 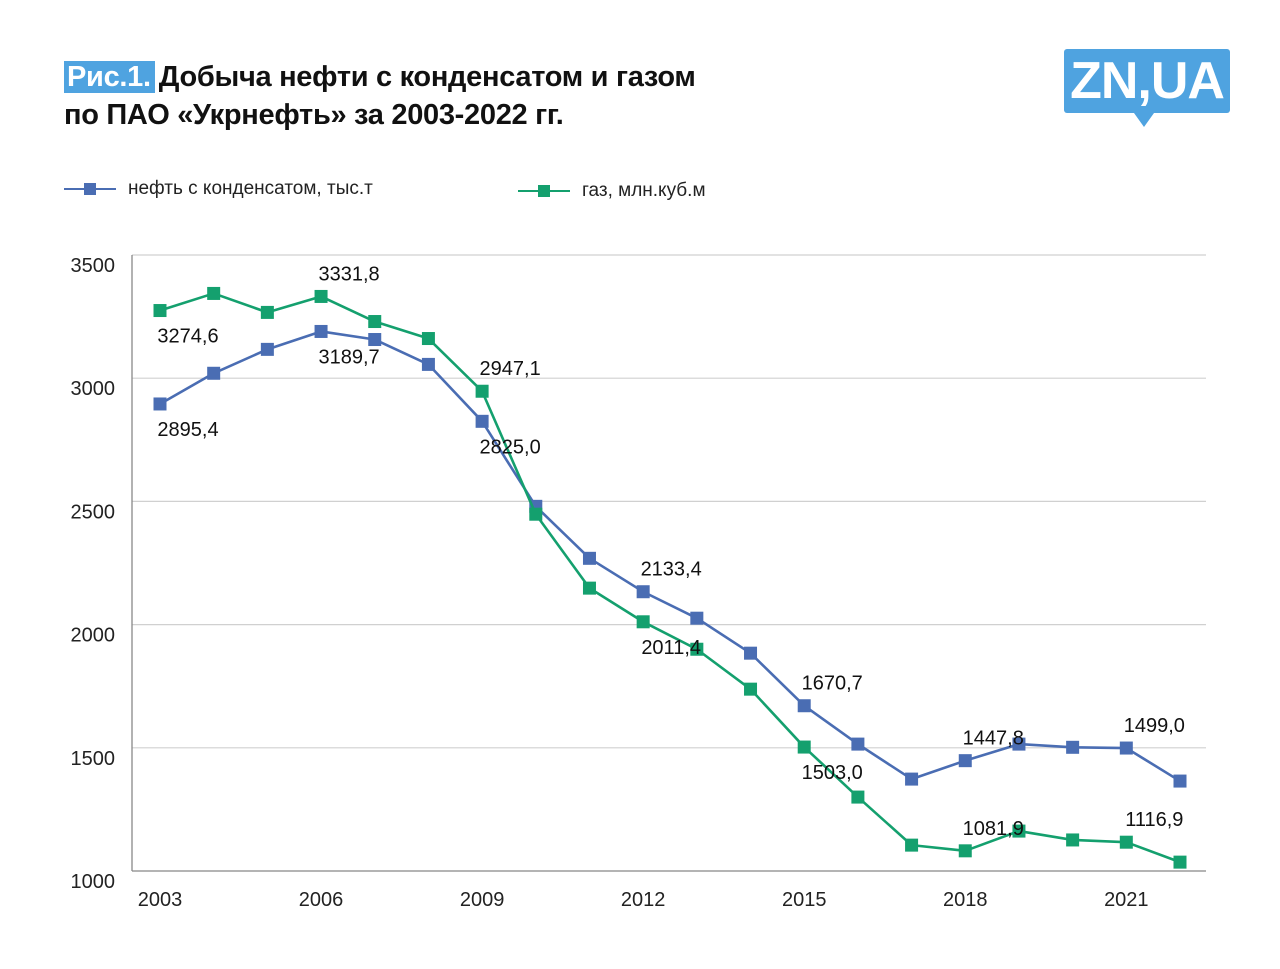 I want to click on y-tick-label: 1500, so click(x=93, y=759).